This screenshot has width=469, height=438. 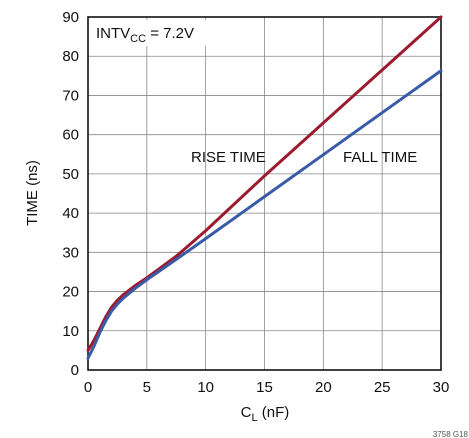 I want to click on x-axis-title: CL (nF), so click(x=265, y=414).